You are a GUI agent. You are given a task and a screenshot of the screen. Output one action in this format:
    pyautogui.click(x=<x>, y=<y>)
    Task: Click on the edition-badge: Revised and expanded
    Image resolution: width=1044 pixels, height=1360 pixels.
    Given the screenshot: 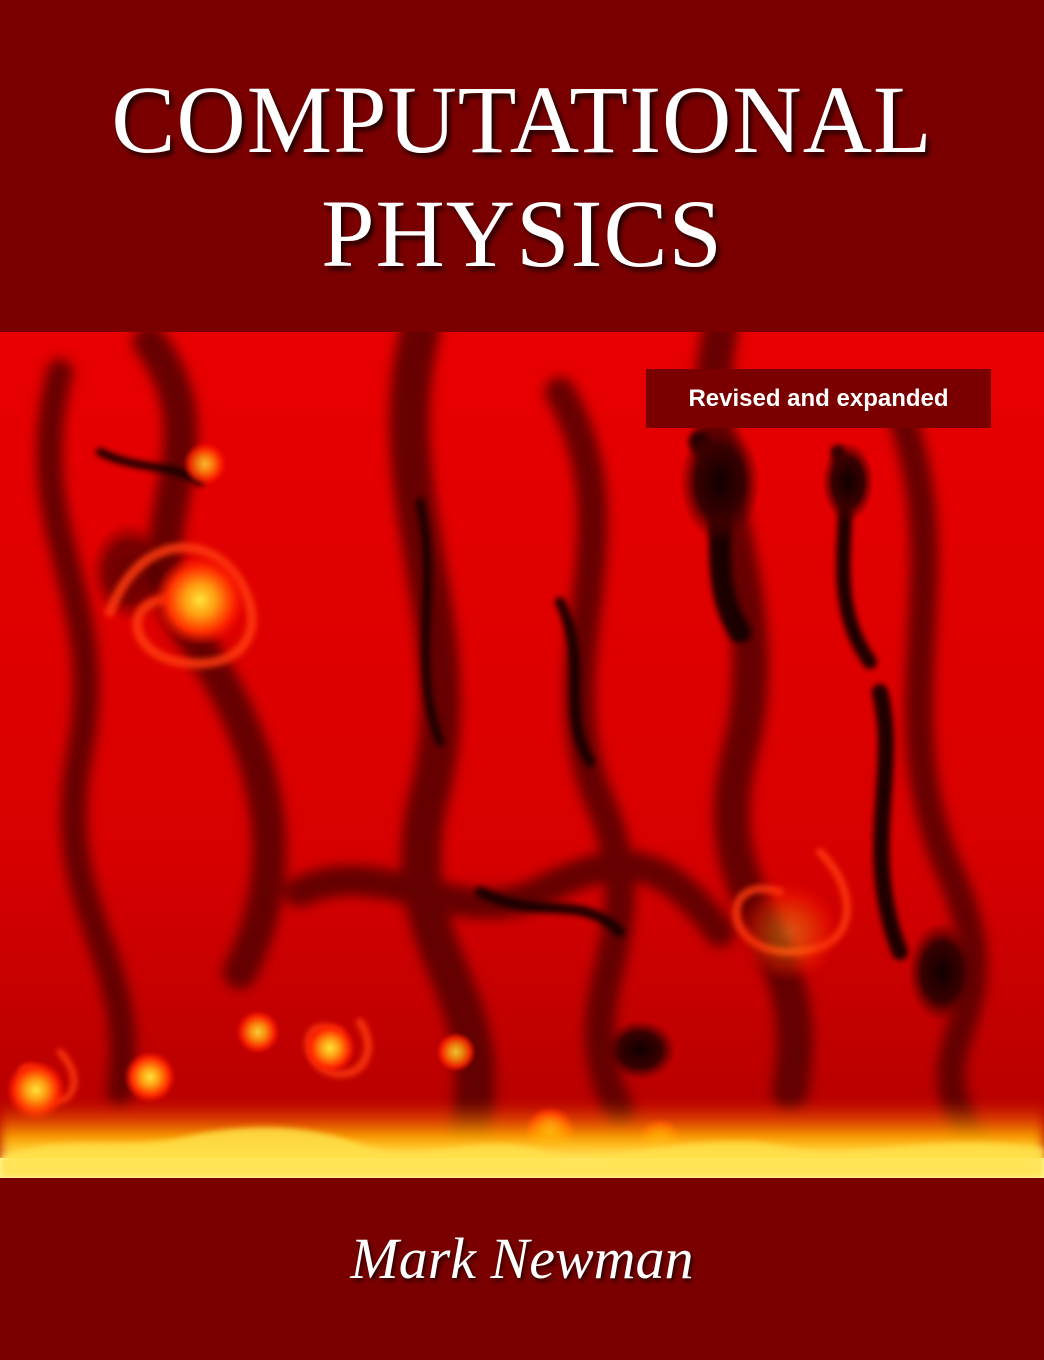 What is the action you would take?
    pyautogui.click(x=818, y=398)
    